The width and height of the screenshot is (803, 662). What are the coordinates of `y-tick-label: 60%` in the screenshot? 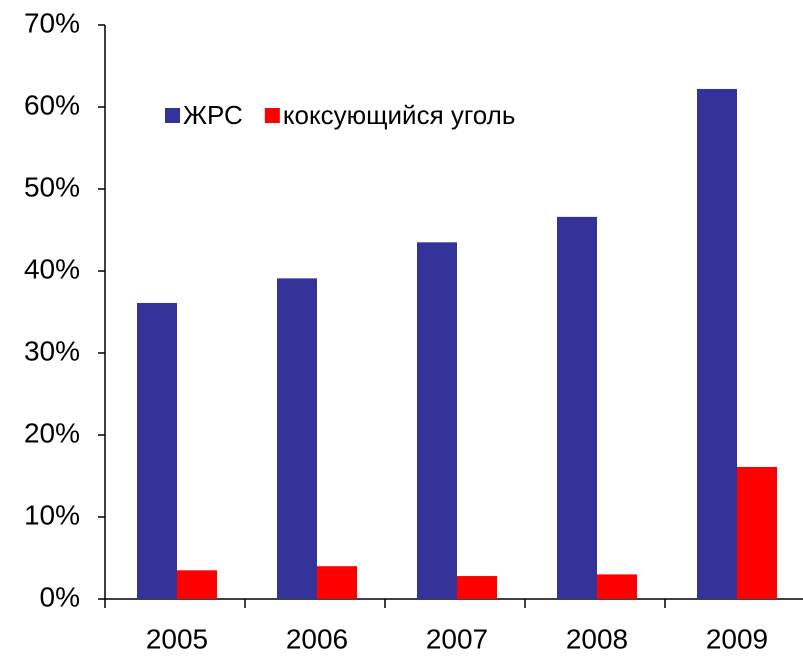 It's located at (52, 104).